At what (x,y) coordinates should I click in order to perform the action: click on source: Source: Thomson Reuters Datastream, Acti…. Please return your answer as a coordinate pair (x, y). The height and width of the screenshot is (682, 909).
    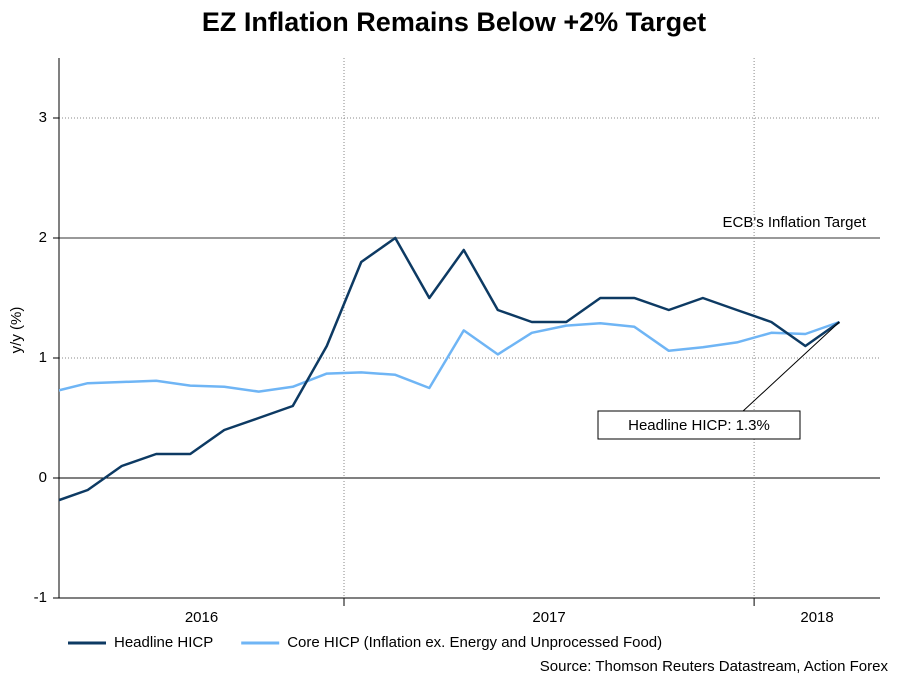
    Looking at the image, I should click on (714, 666).